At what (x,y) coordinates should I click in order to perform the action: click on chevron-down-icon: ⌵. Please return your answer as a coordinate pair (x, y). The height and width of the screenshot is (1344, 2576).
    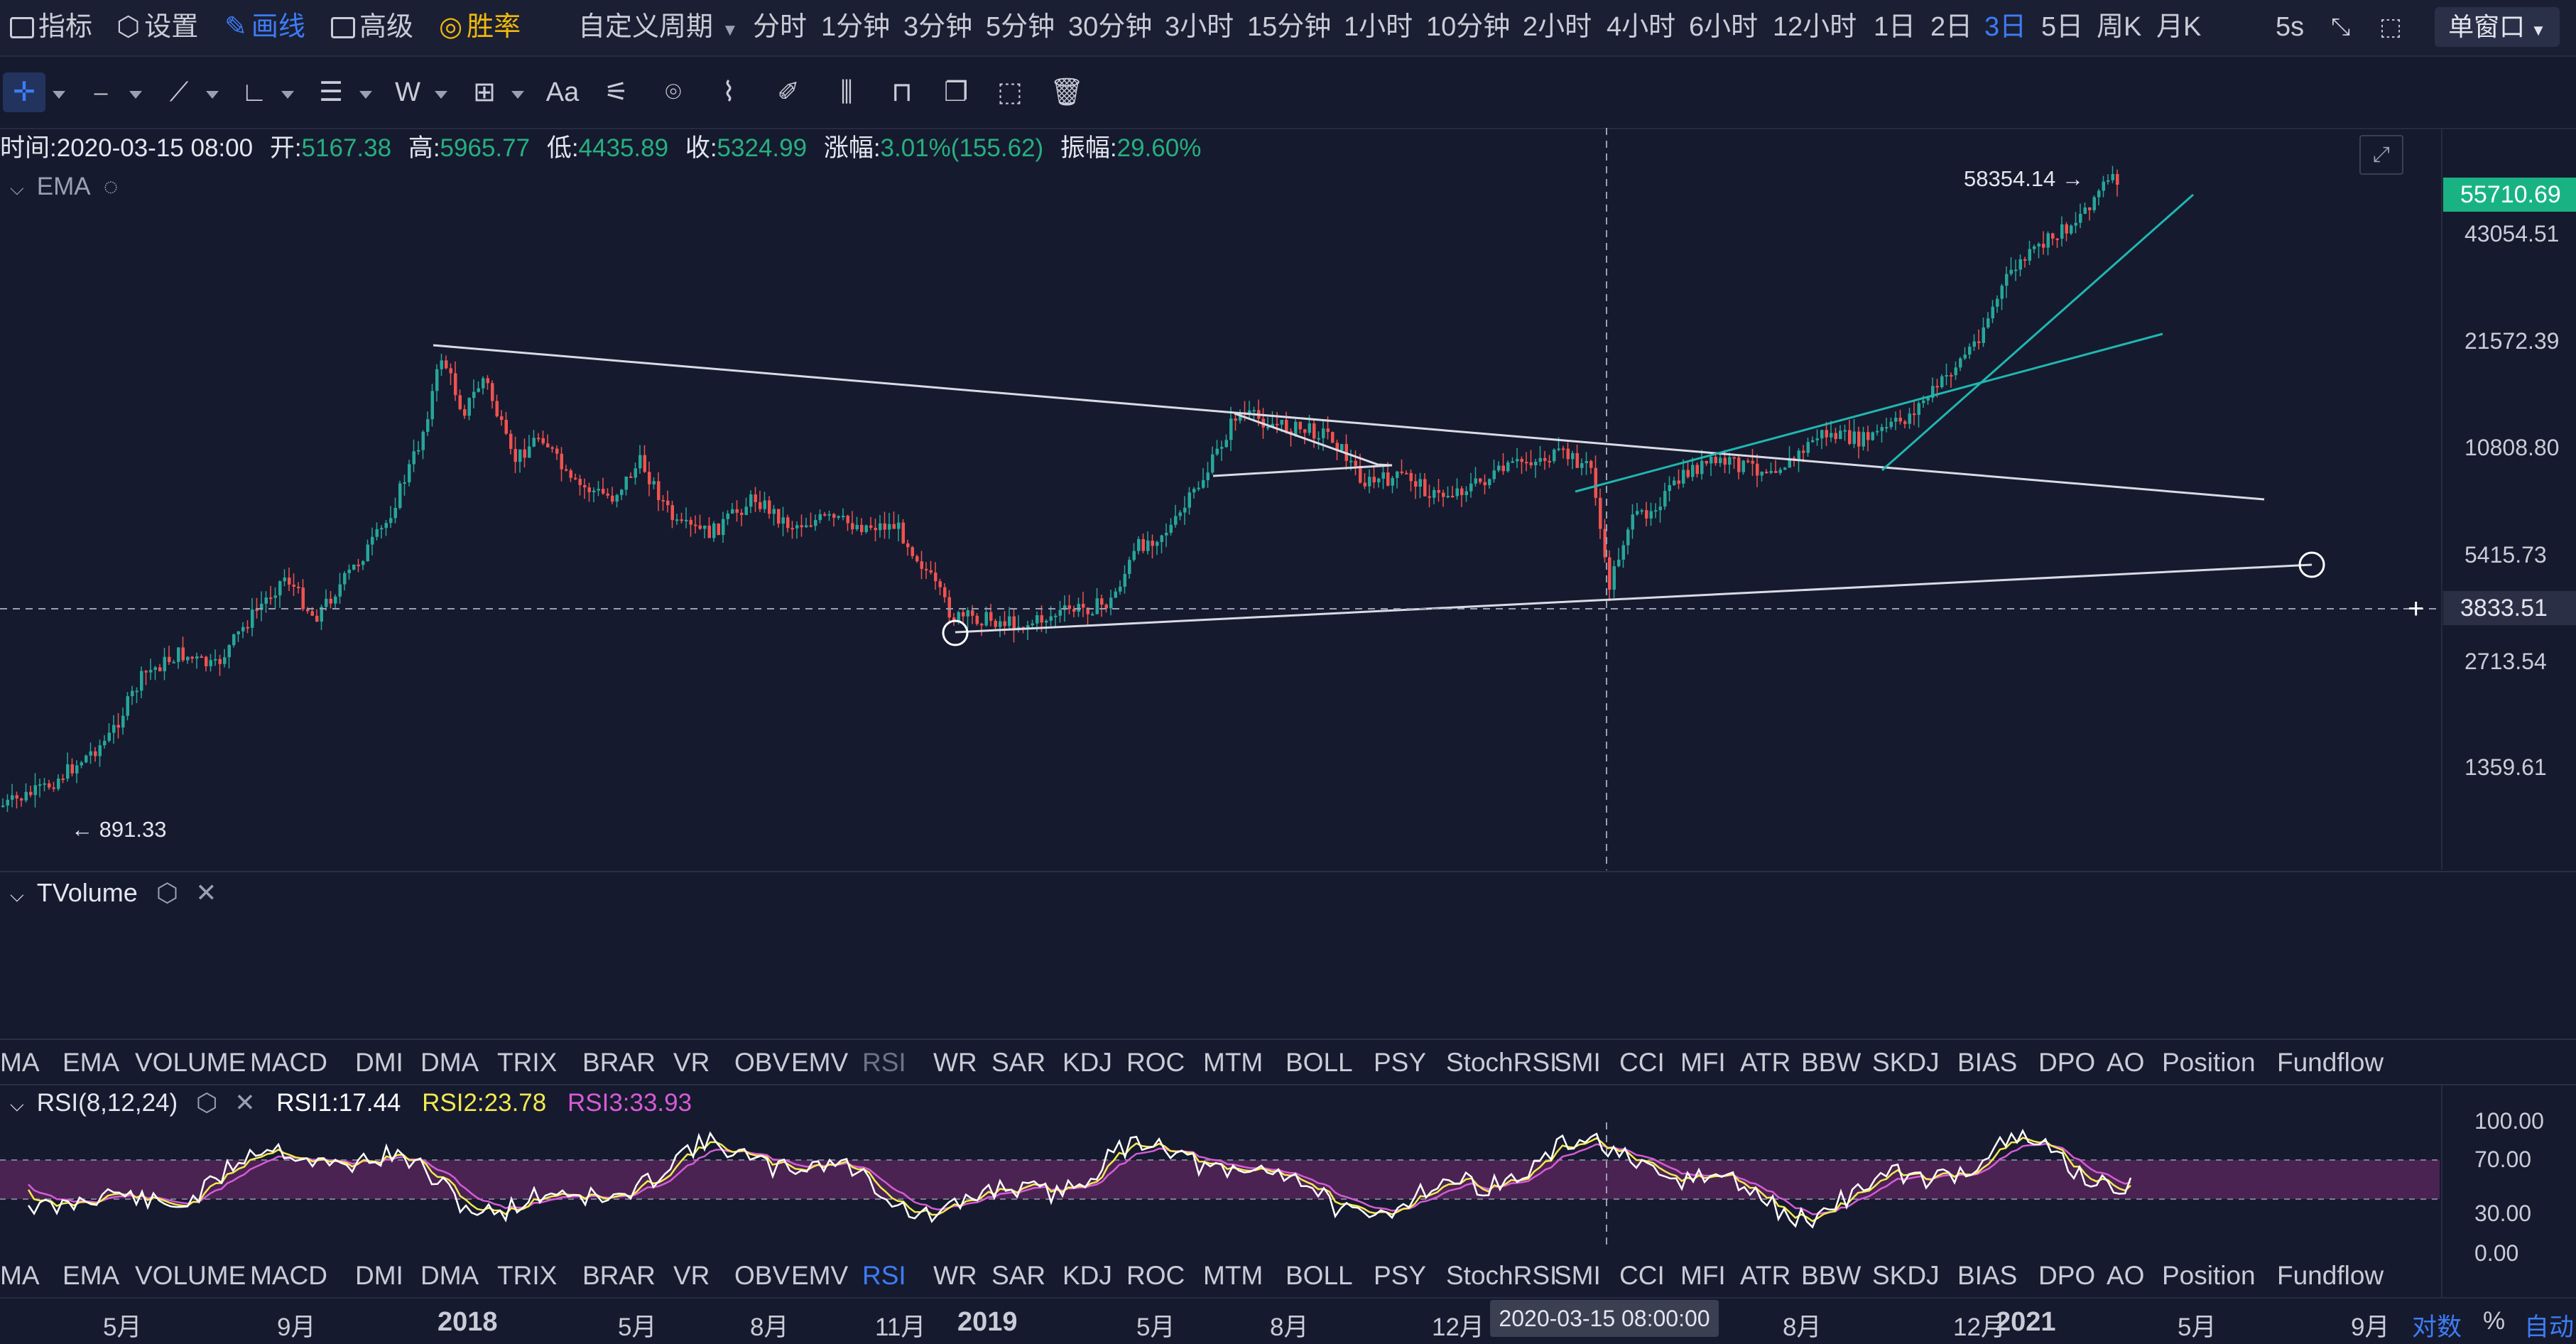
    Looking at the image, I should click on (17, 1105).